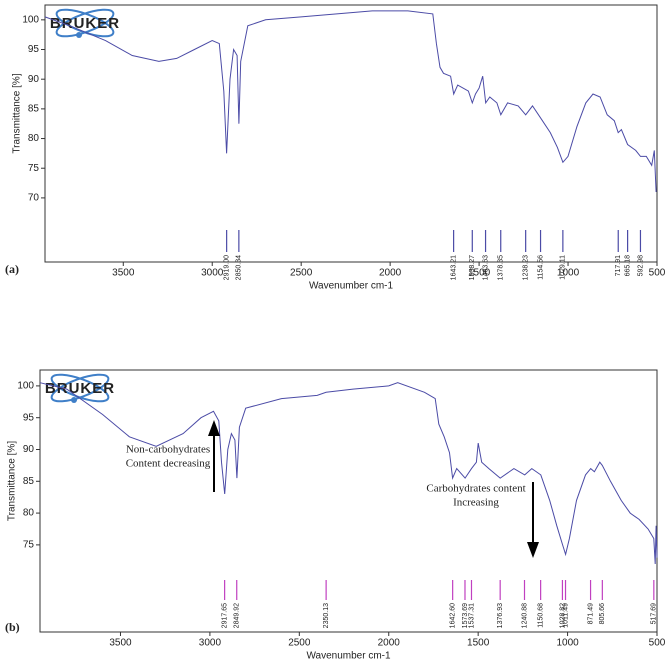 Image resolution: width=667 pixels, height=671 pixels. I want to click on peak-label: 1150.68, so click(540, 615).